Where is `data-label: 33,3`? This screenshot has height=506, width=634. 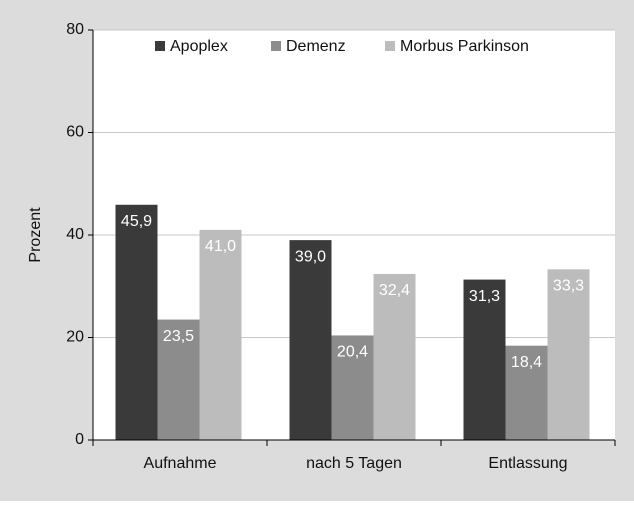 data-label: 33,3 is located at coordinates (568, 286).